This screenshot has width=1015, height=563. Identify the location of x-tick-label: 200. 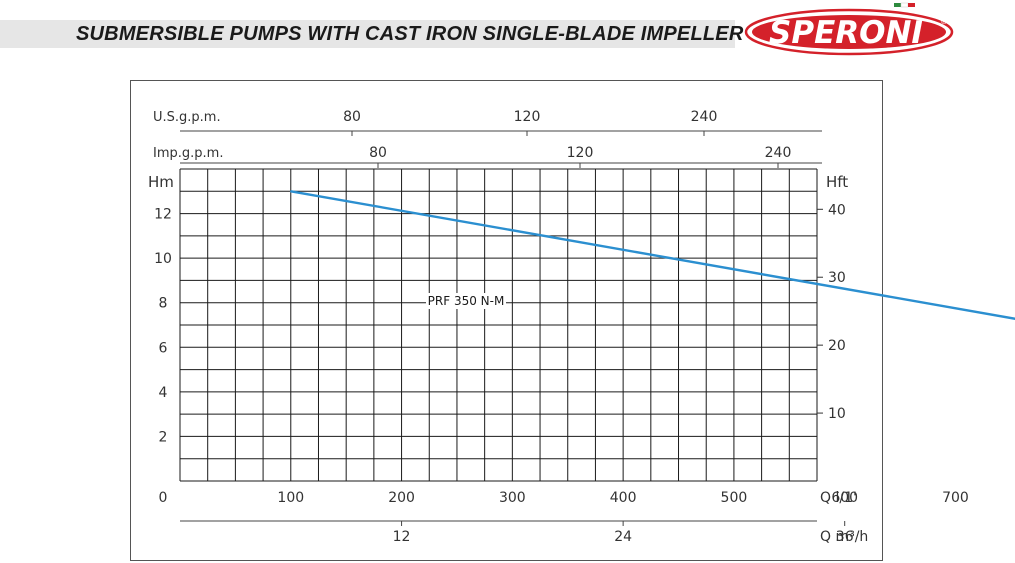
(401, 498).